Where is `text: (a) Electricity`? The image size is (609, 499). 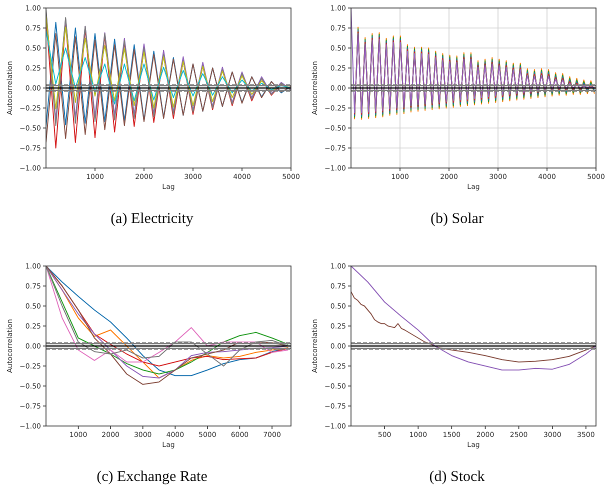 text: (a) Electricity is located at coordinates (152, 219).